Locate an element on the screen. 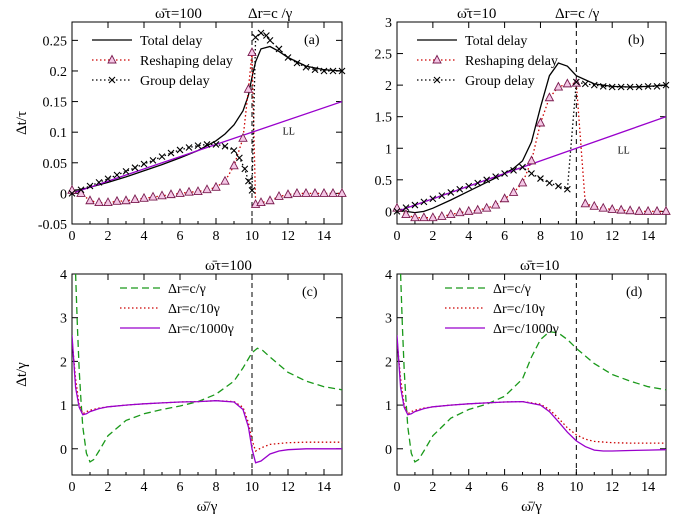 This screenshot has width=686, height=520. y-tick-label: 0.05 is located at coordinates (55, 164).